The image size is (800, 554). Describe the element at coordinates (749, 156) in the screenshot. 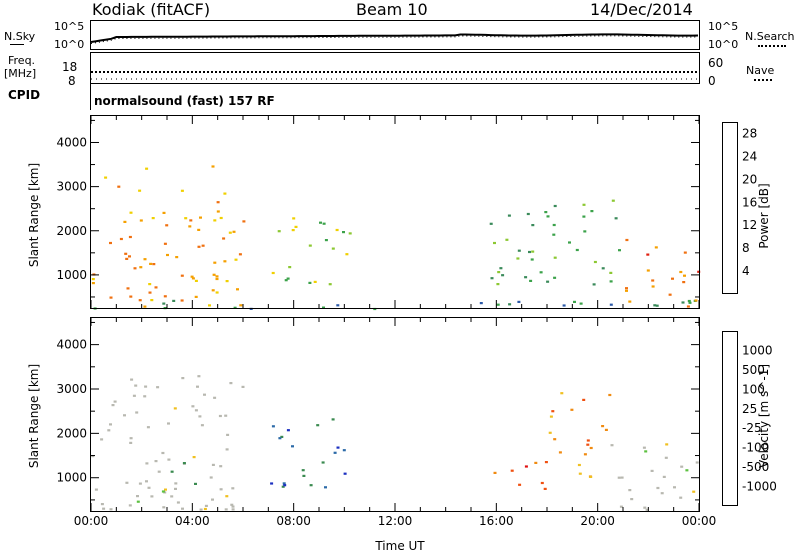

I see `colorbar-tick-label: 24` at that location.